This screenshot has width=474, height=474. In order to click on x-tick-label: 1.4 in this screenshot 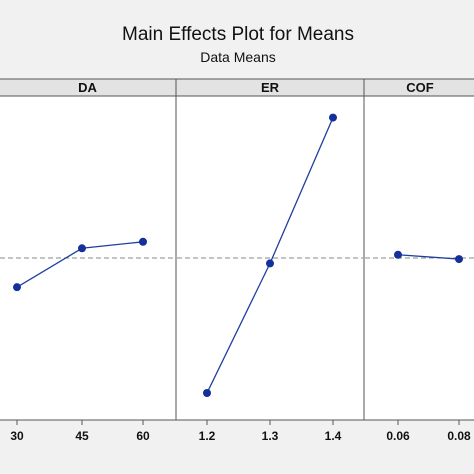, I will do `click(333, 436)`.